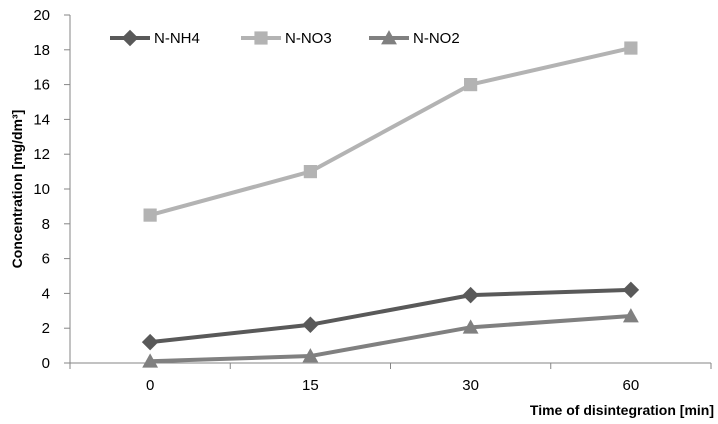 The width and height of the screenshot is (718, 424). I want to click on legend: N-NH4 N-NO3 N-NO2, so click(285, 38).